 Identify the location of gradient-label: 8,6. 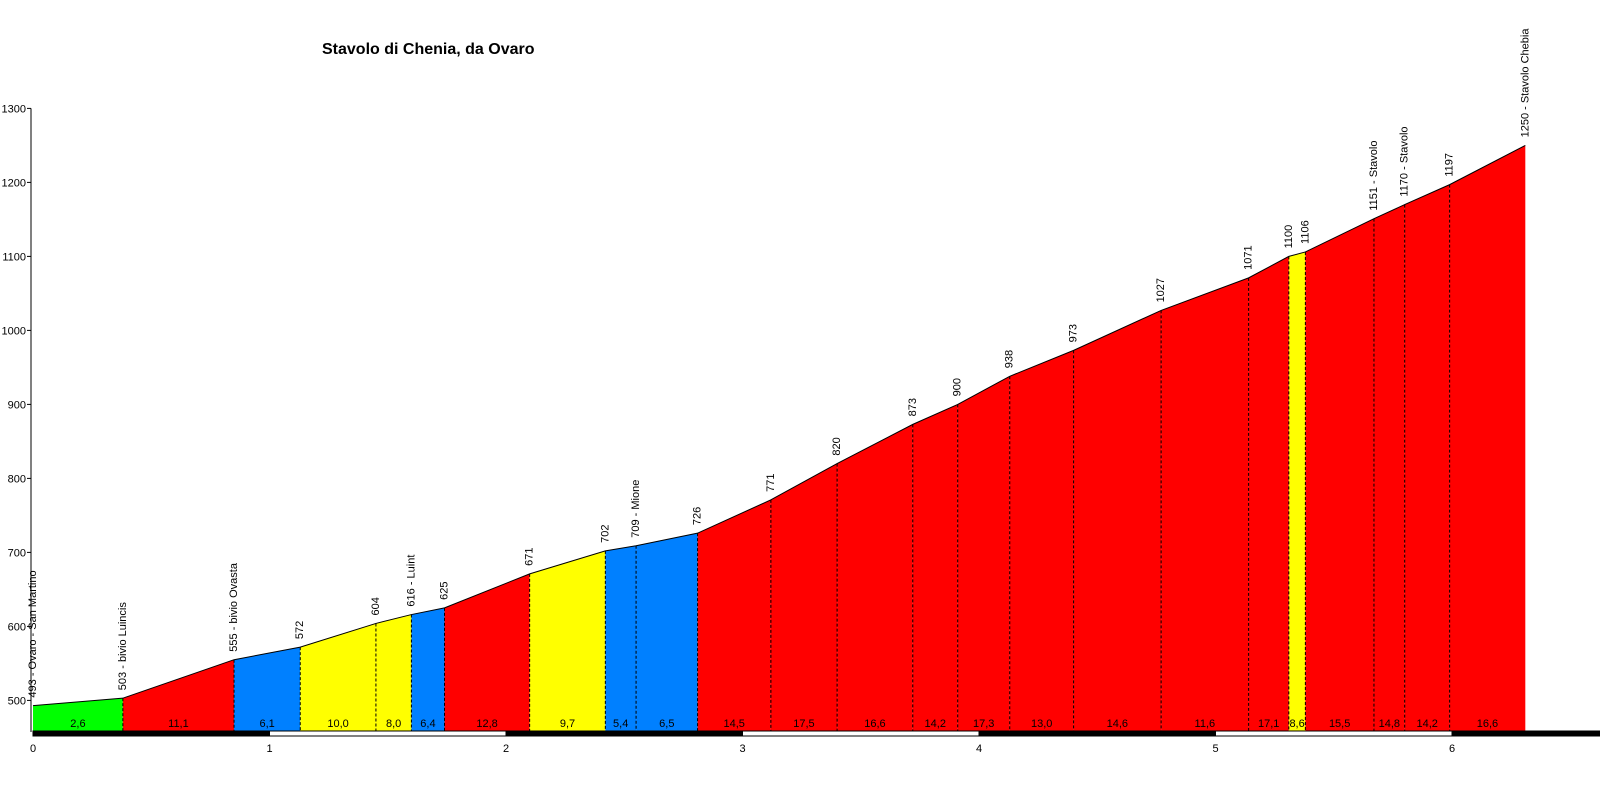
(1296, 724).